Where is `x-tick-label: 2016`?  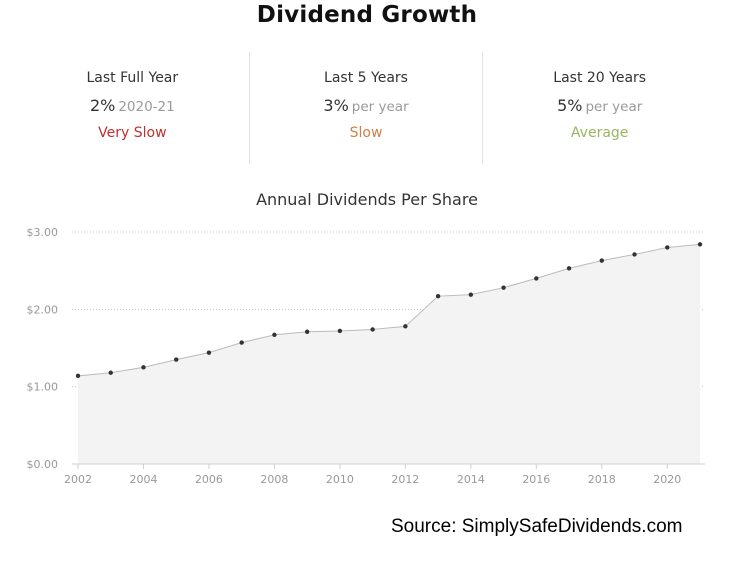 x-tick-label: 2016 is located at coordinates (536, 479).